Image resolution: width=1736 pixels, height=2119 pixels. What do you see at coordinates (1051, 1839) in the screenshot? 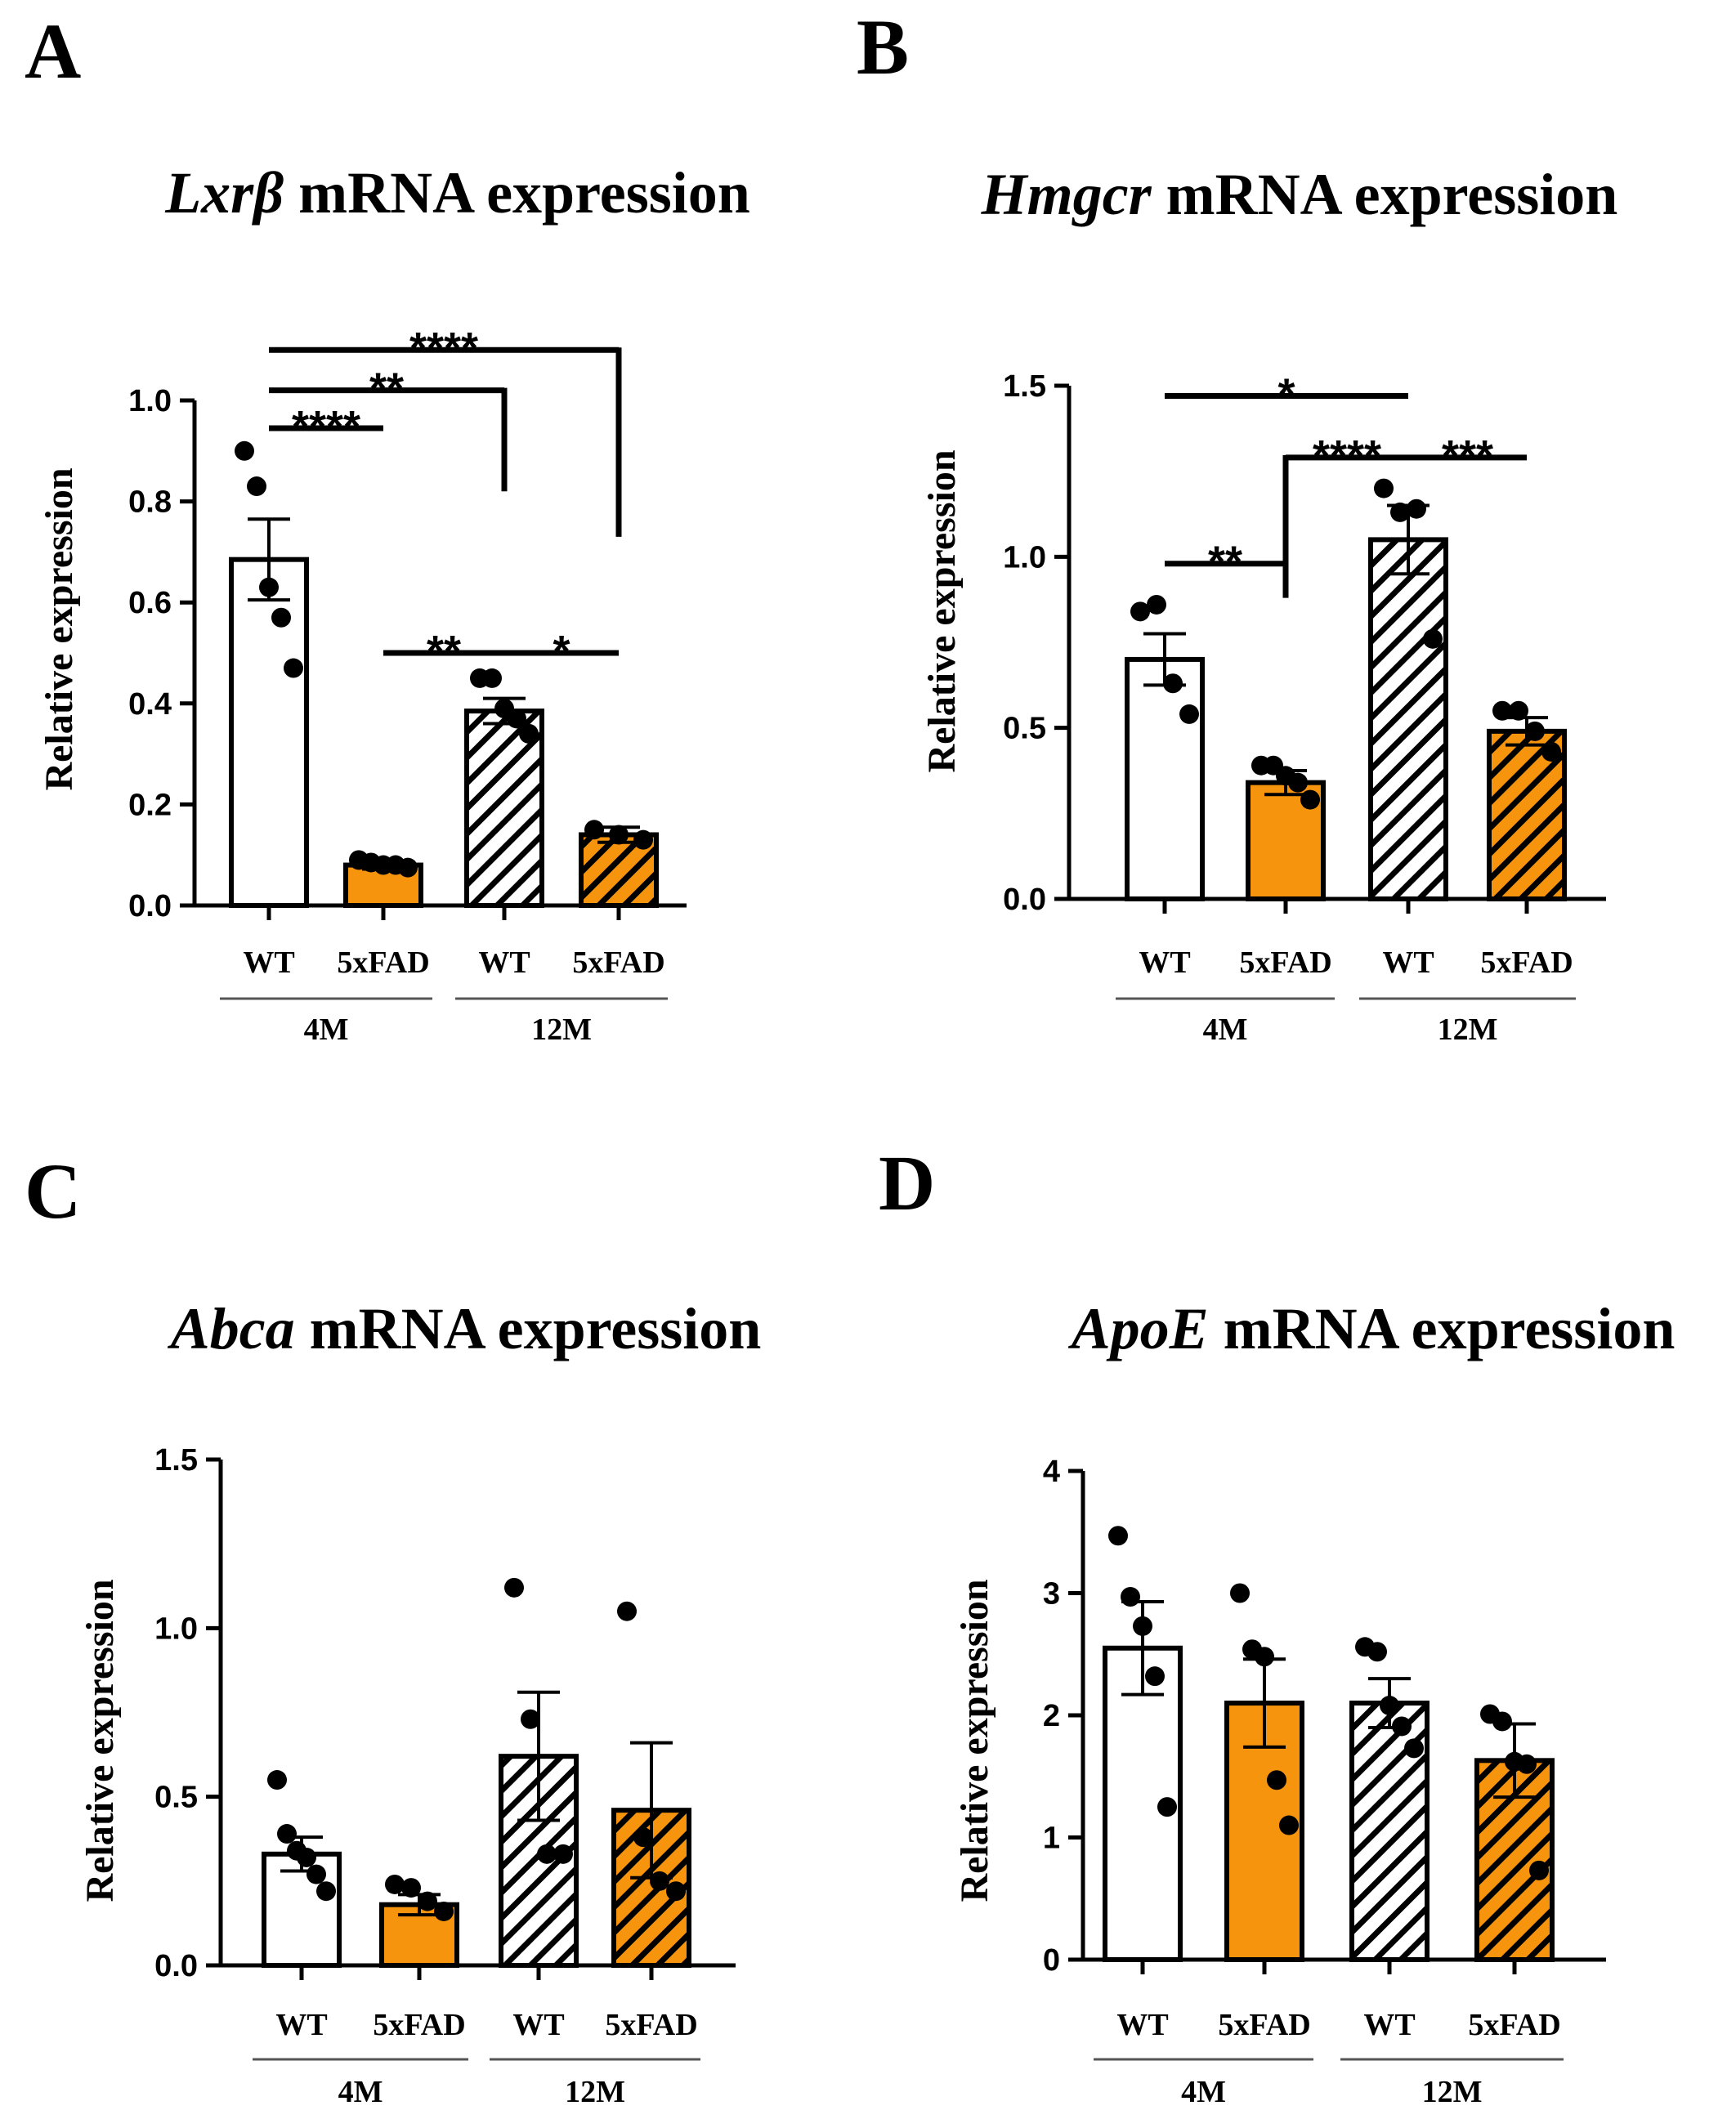
I see `y-tick-label: 1` at bounding box center [1051, 1839].